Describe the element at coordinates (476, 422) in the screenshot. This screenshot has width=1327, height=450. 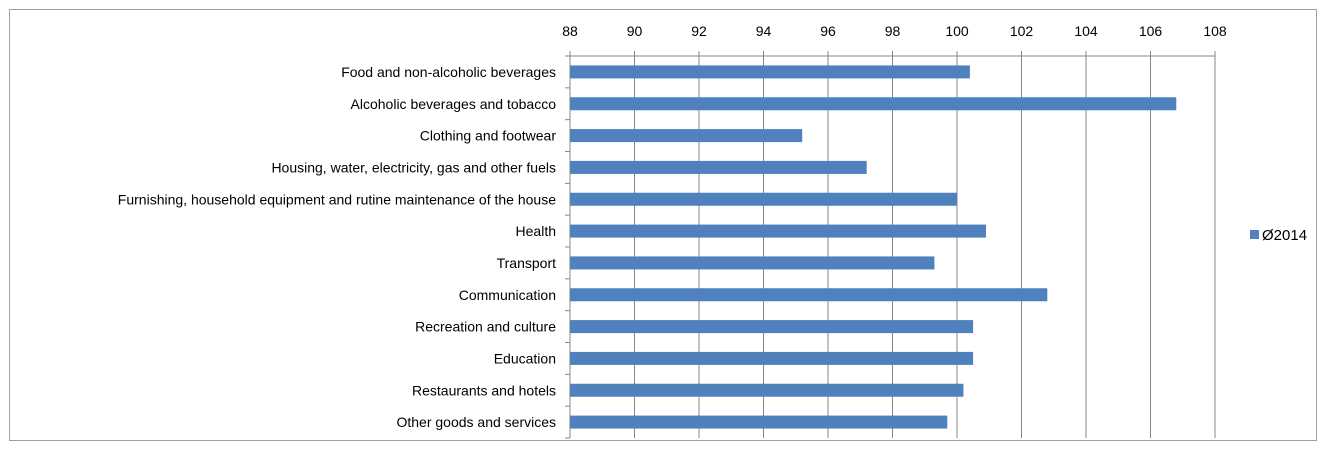
I see `category-label: Other goods and services` at that location.